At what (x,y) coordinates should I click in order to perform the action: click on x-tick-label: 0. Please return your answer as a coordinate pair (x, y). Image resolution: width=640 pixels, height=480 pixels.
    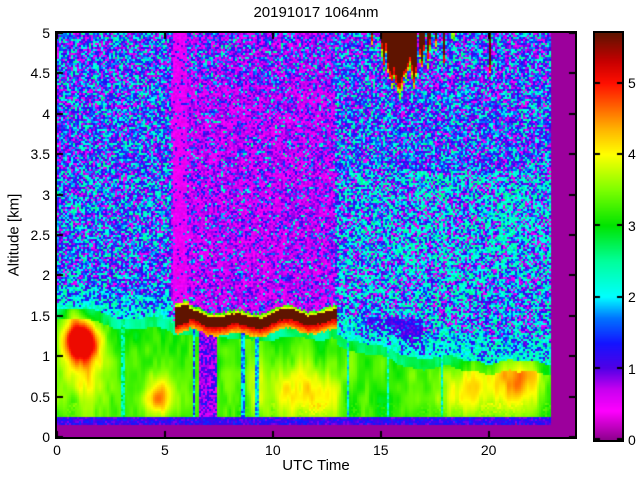
    Looking at the image, I should click on (57, 450).